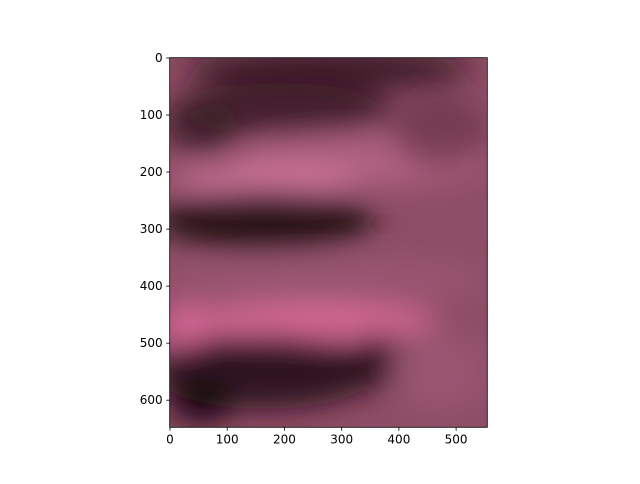 This screenshot has height=484, width=640. What do you see at coordinates (284, 439) in the screenshot?
I see `x-tick-label: 200` at bounding box center [284, 439].